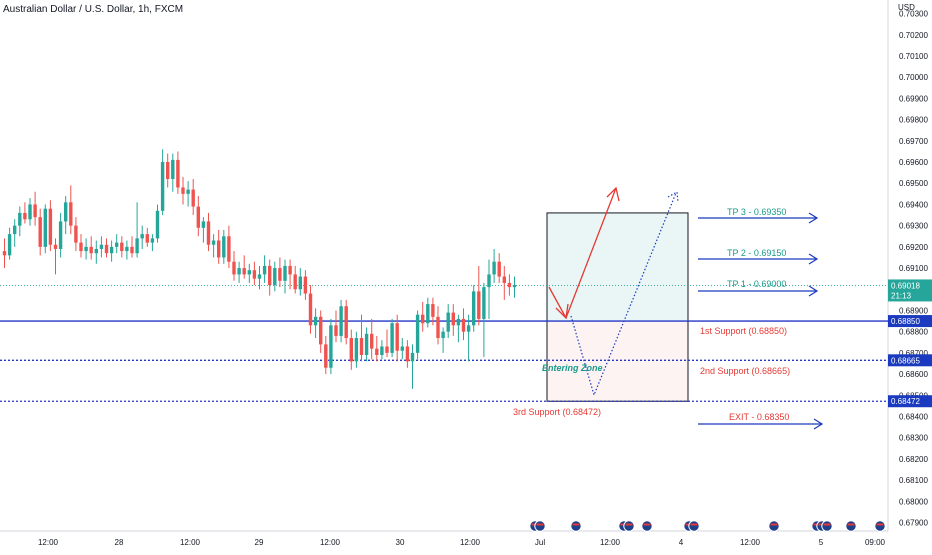 The image size is (932, 555). I want to click on tp3-arrow-arrowhead, so click(813, 218).